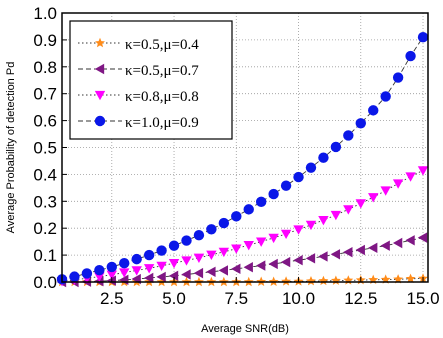 Image resolution: width=443 pixels, height=338 pixels. I want to click on x-tick-label: 2.5, so click(112, 298).